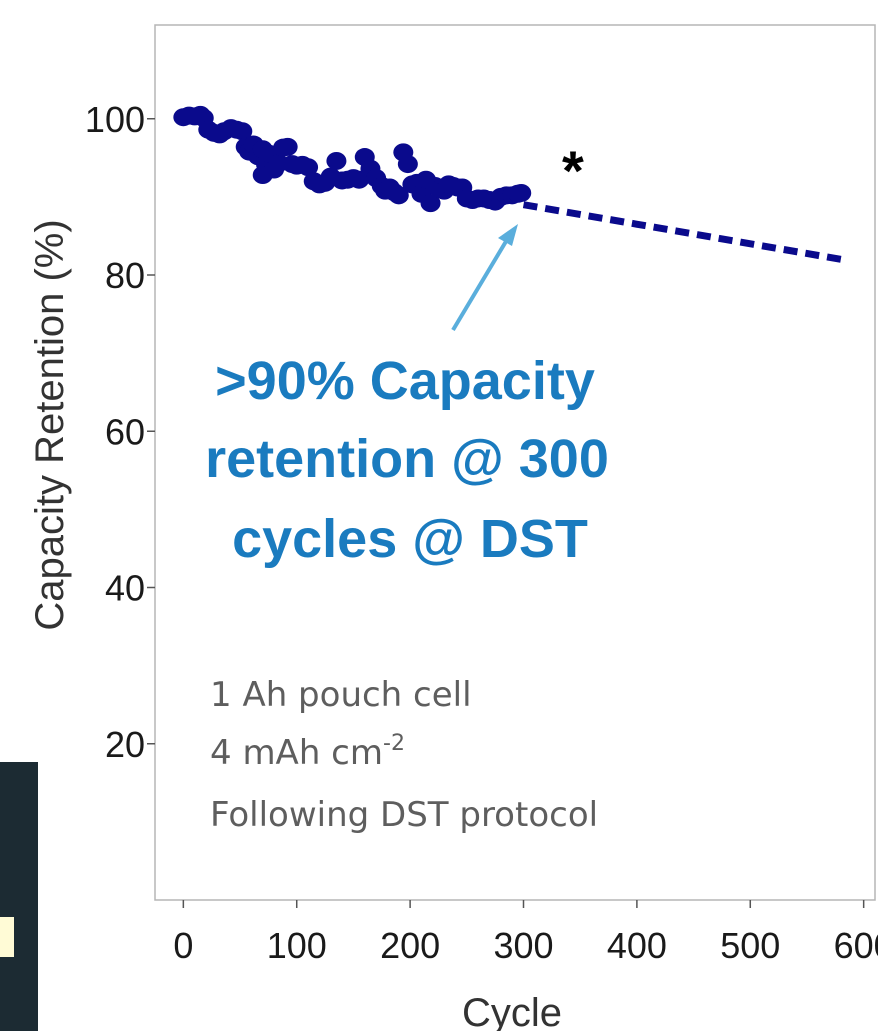  What do you see at coordinates (296, 753) in the screenshot?
I see `info-line-2-main: 4 mAh cm` at bounding box center [296, 753].